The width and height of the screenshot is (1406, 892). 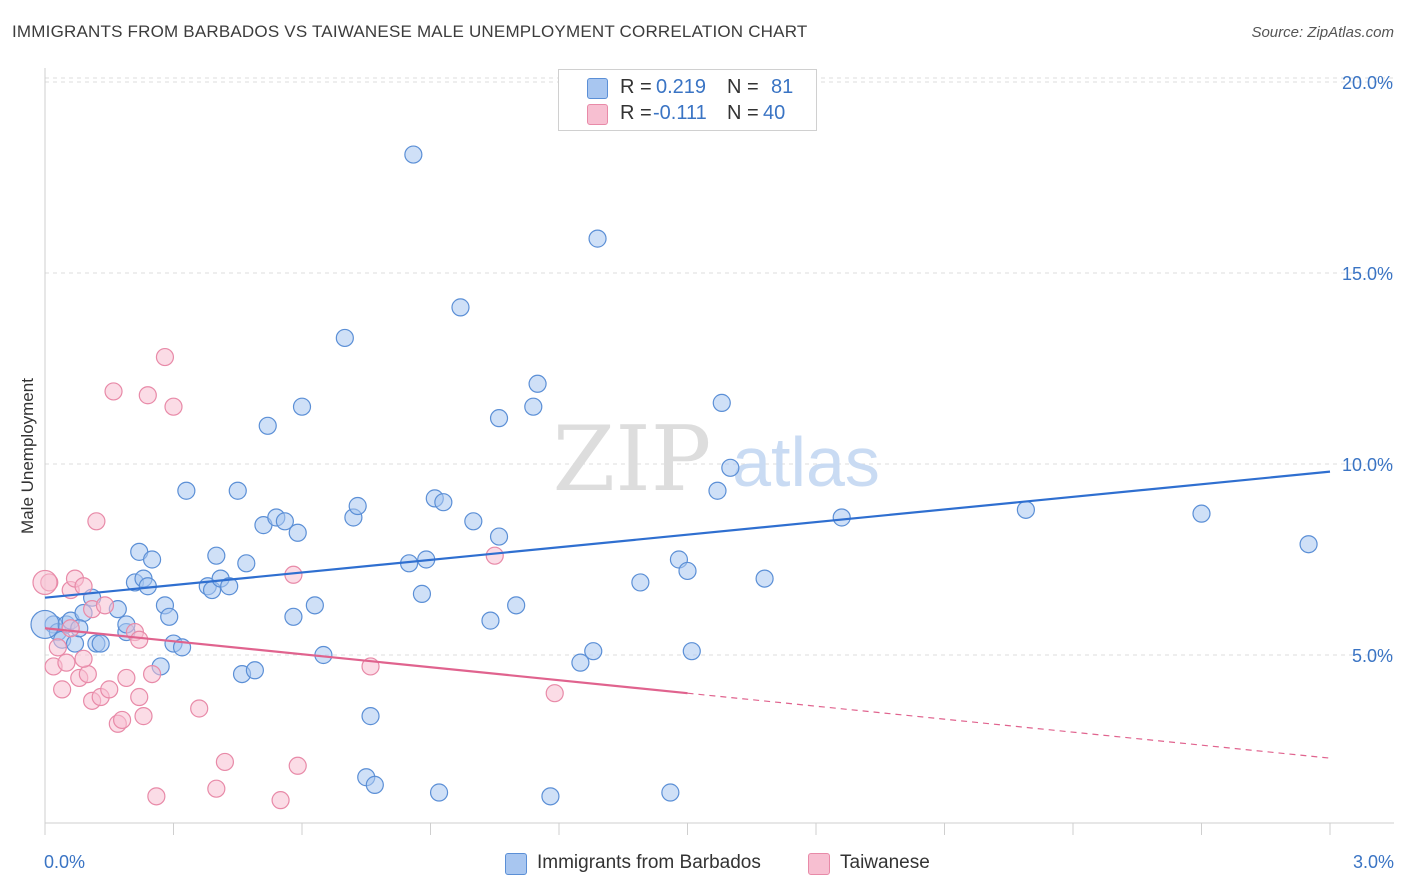 What do you see at coordinates (1009, 725) in the screenshot?
I see `trend-line-taiwanese-extrapolated` at bounding box center [1009, 725].